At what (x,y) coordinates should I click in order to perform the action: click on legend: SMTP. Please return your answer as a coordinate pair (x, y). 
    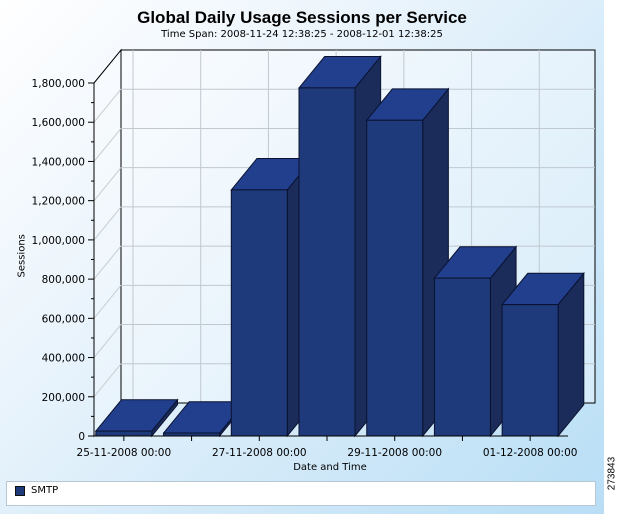
    Looking at the image, I should click on (301, 493).